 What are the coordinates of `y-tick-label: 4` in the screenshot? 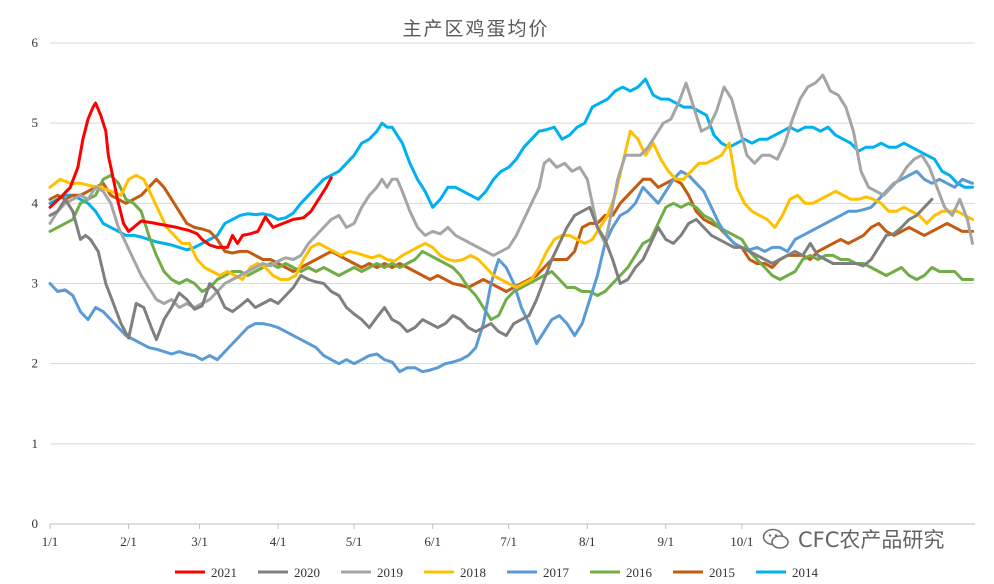 It's located at (35, 202).